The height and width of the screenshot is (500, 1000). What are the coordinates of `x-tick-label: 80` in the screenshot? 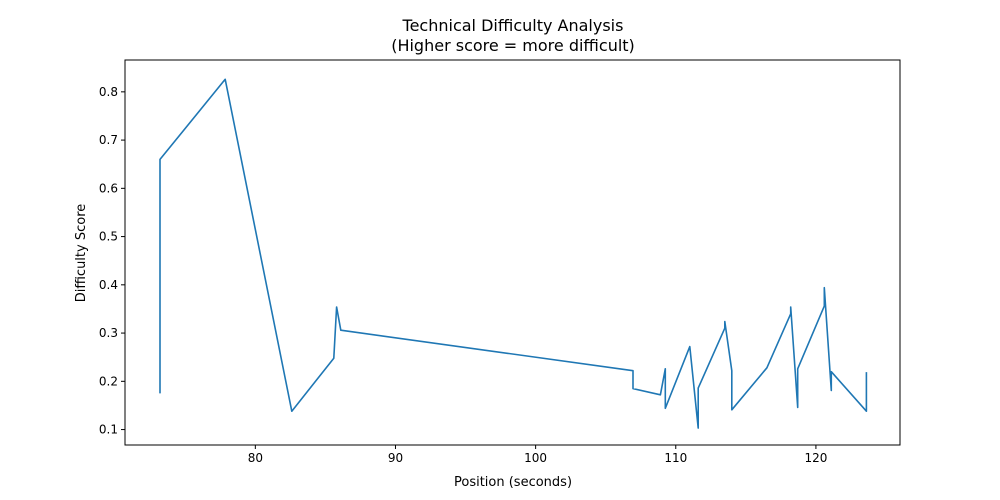 It's located at (255, 458).